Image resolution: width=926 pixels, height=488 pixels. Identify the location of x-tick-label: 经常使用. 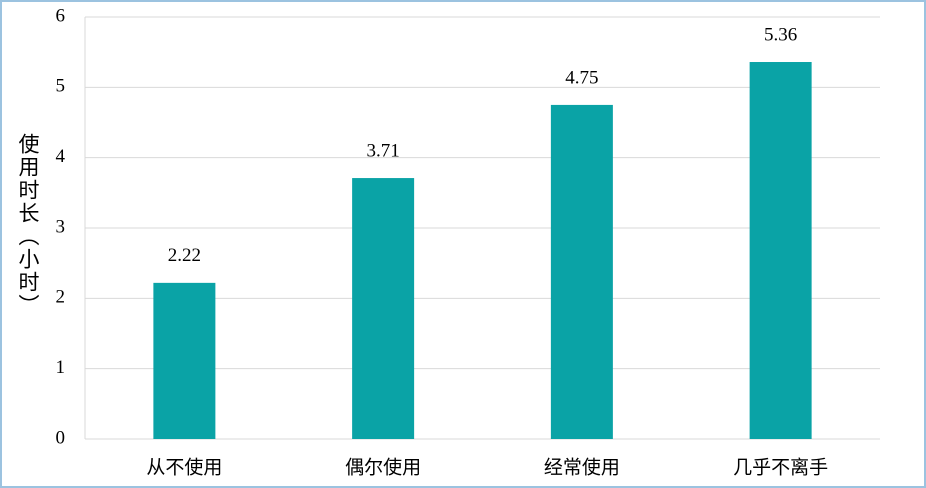
(582, 468).